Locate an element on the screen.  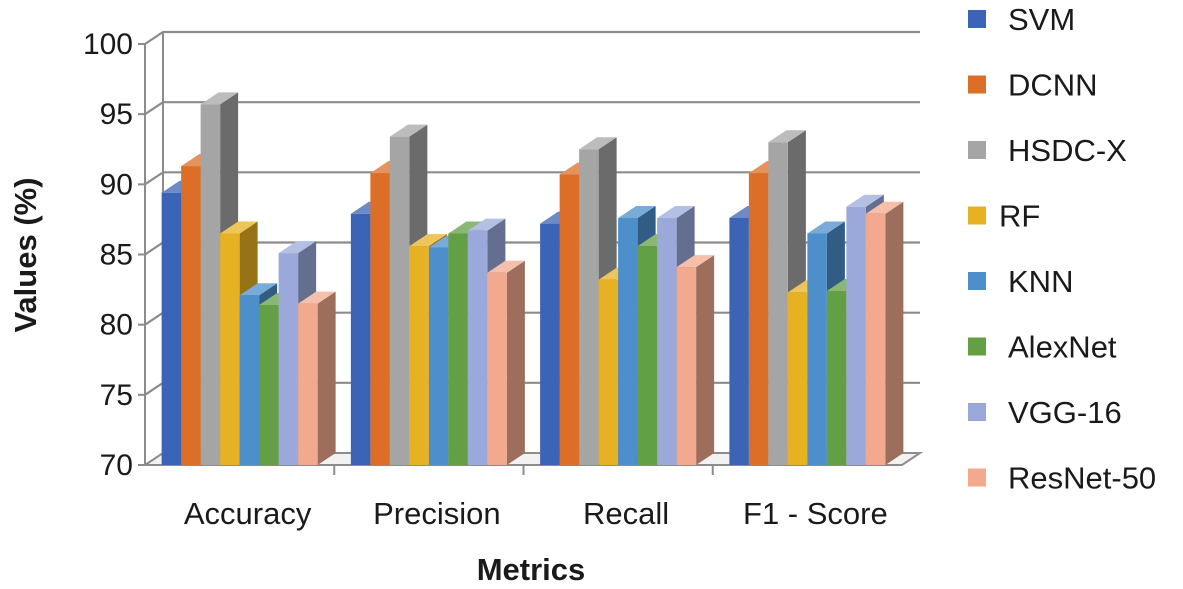
y-tick-labels: 70 75 80 85 90 95 100 is located at coordinates (114, 255).